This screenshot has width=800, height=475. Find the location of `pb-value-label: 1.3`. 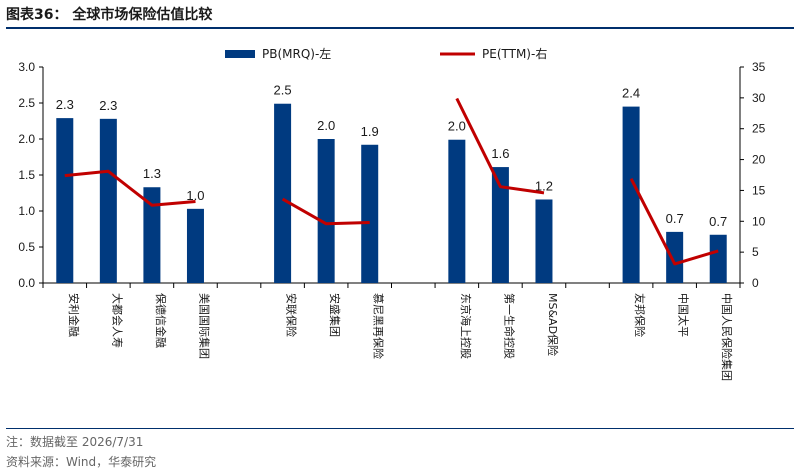

pb-value-label: 1.3 is located at coordinates (152, 173).